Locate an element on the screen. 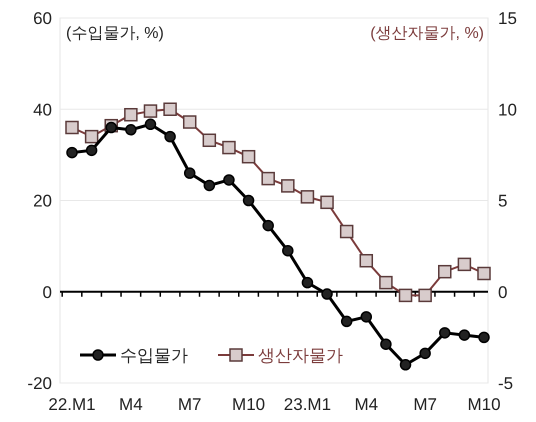  x-tick-label: 22.M1 is located at coordinates (72, 404).